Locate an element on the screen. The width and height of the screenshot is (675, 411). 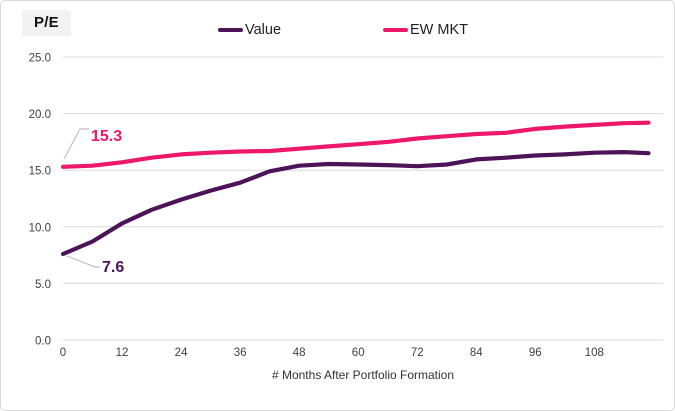
x-tick-label-84: 84 is located at coordinates (476, 353).